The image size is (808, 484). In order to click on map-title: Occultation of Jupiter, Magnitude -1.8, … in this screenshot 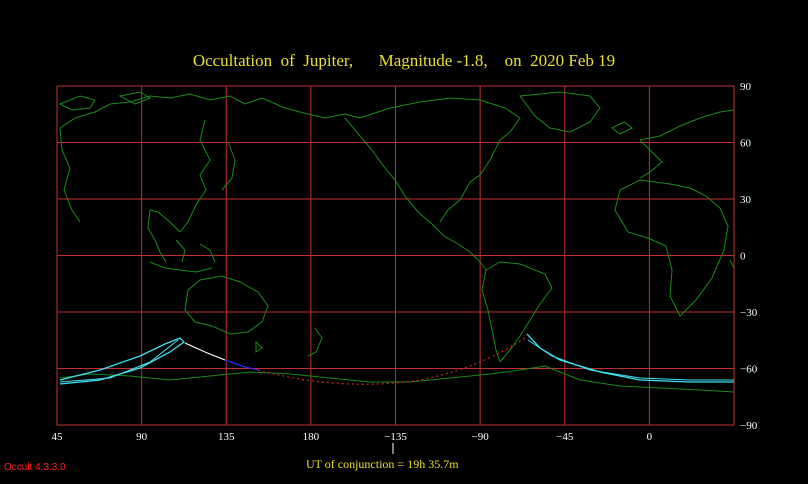, I will do `click(404, 60)`.